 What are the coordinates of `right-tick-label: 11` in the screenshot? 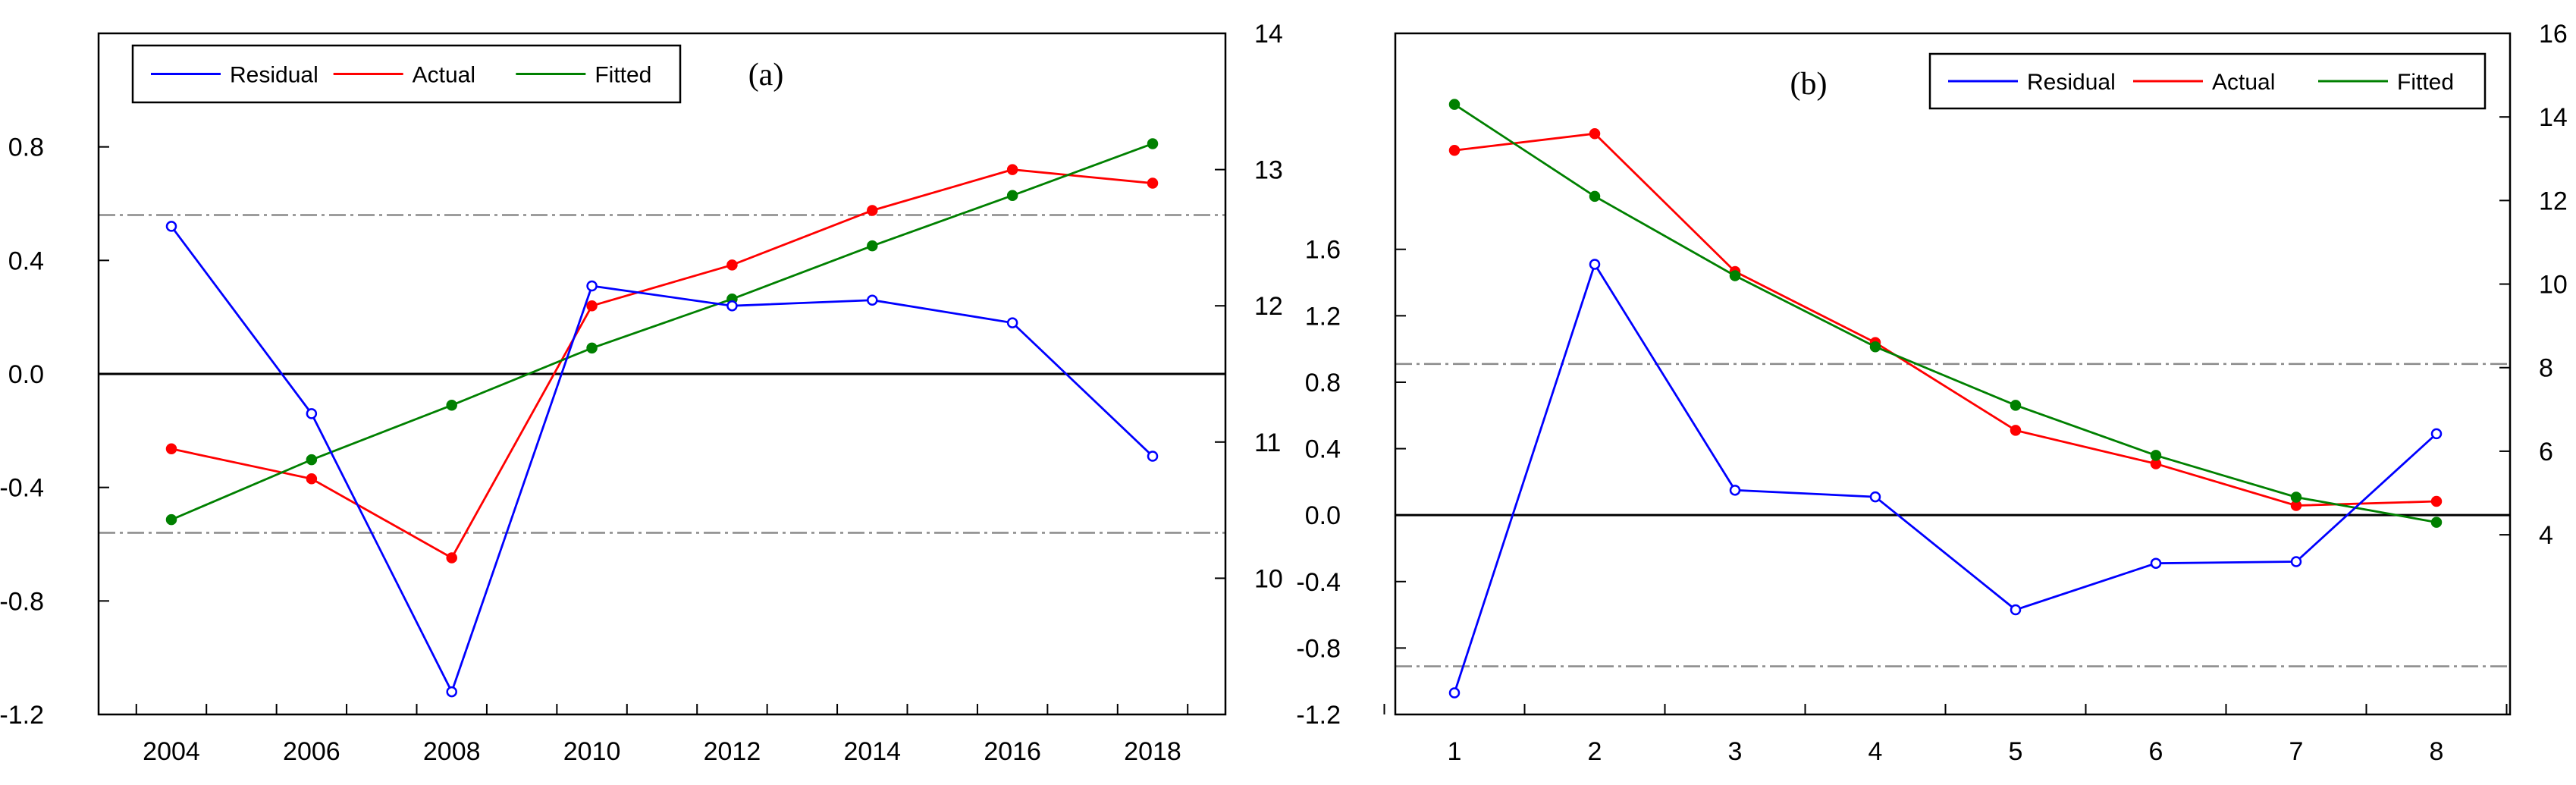 It's located at (1267, 443).